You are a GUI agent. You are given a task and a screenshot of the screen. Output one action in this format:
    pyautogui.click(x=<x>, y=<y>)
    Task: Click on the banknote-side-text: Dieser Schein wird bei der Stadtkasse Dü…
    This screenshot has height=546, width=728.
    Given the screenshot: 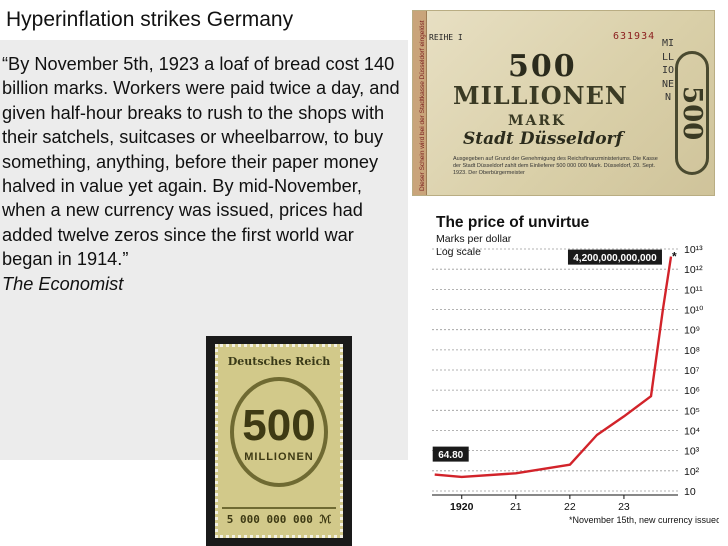 What is the action you would take?
    pyautogui.click(x=422, y=105)
    